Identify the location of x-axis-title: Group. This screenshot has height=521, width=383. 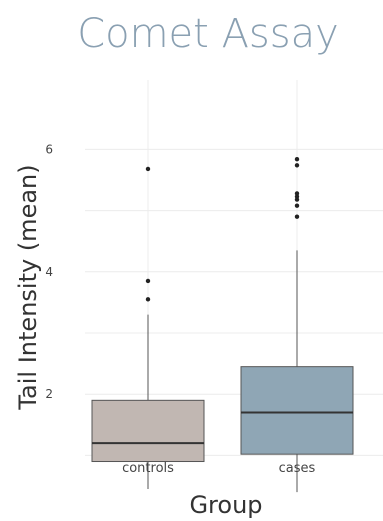
(225, 505).